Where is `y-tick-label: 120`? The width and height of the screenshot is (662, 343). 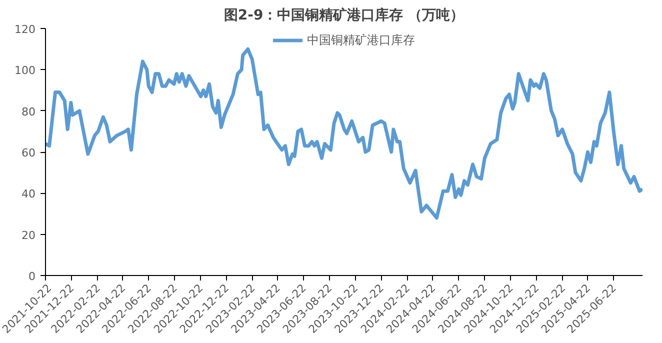
y-tick-label: 120 is located at coordinates (25, 29).